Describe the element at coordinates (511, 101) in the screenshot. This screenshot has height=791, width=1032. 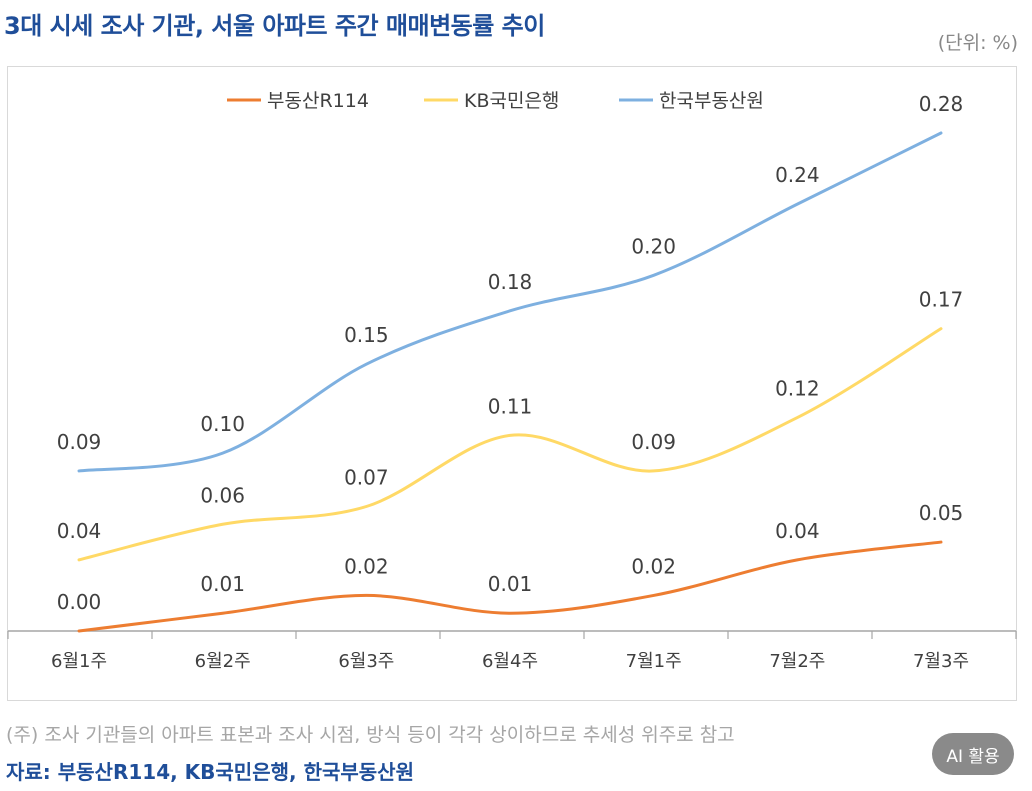
I see `legend-label: KB국민은행` at that location.